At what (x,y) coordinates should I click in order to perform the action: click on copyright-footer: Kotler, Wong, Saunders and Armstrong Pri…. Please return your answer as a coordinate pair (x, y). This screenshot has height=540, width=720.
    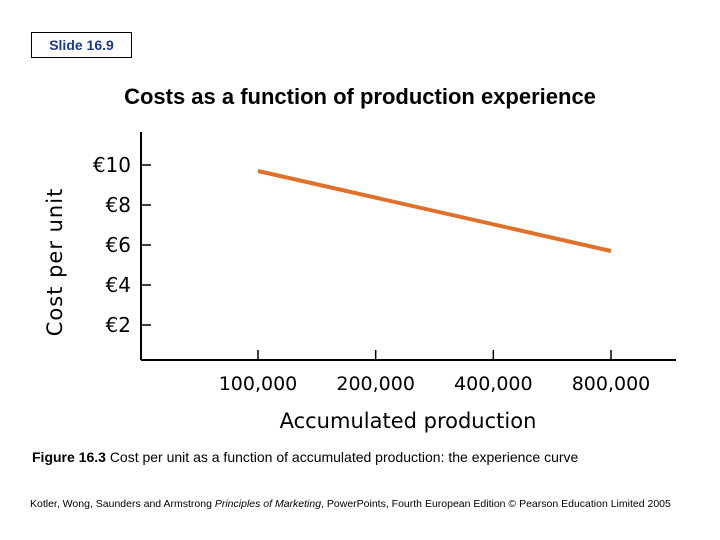
    Looking at the image, I should click on (350, 504).